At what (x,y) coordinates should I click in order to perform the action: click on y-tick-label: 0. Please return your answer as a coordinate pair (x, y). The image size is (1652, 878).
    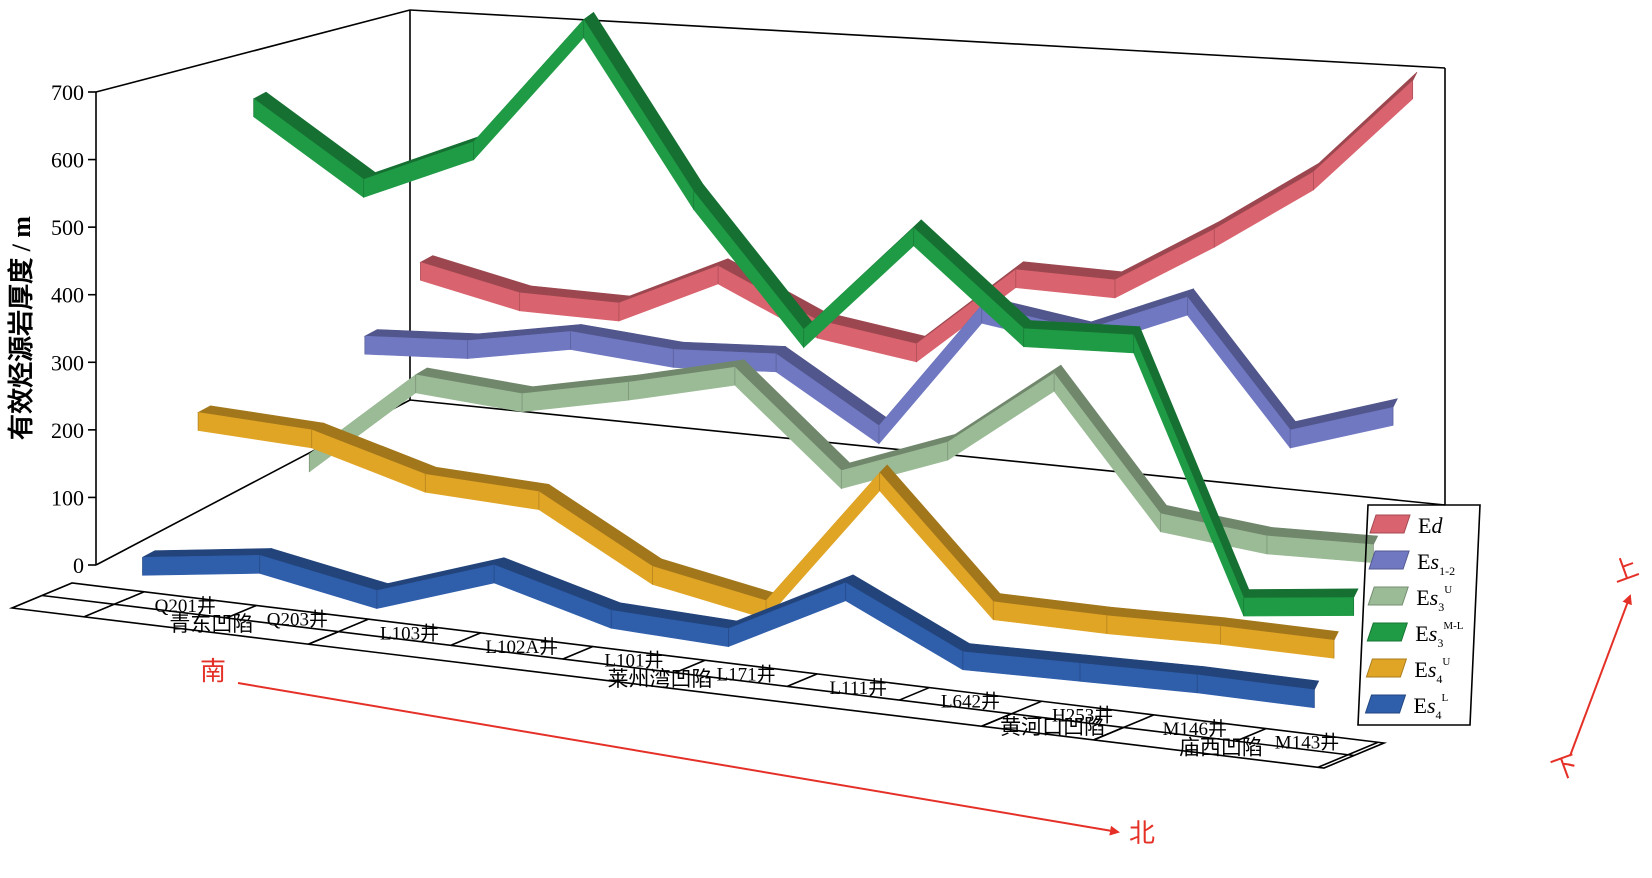
    Looking at the image, I should click on (78, 565).